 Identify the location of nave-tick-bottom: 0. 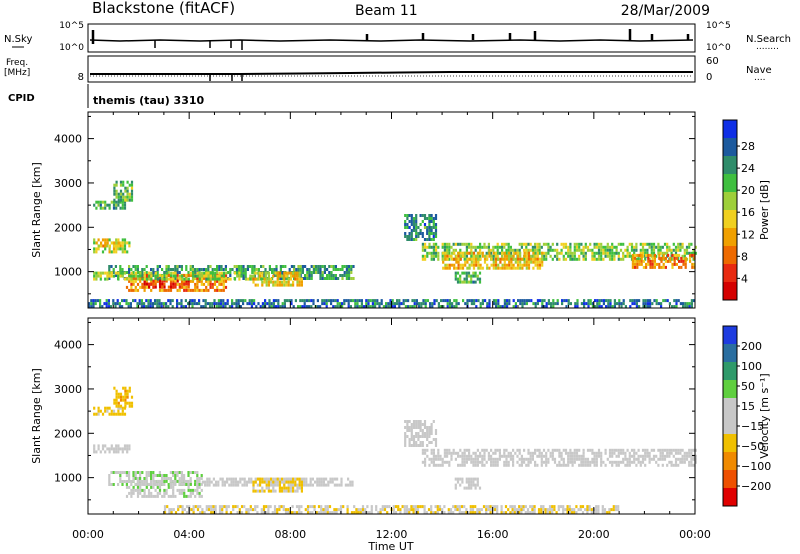
(709, 77).